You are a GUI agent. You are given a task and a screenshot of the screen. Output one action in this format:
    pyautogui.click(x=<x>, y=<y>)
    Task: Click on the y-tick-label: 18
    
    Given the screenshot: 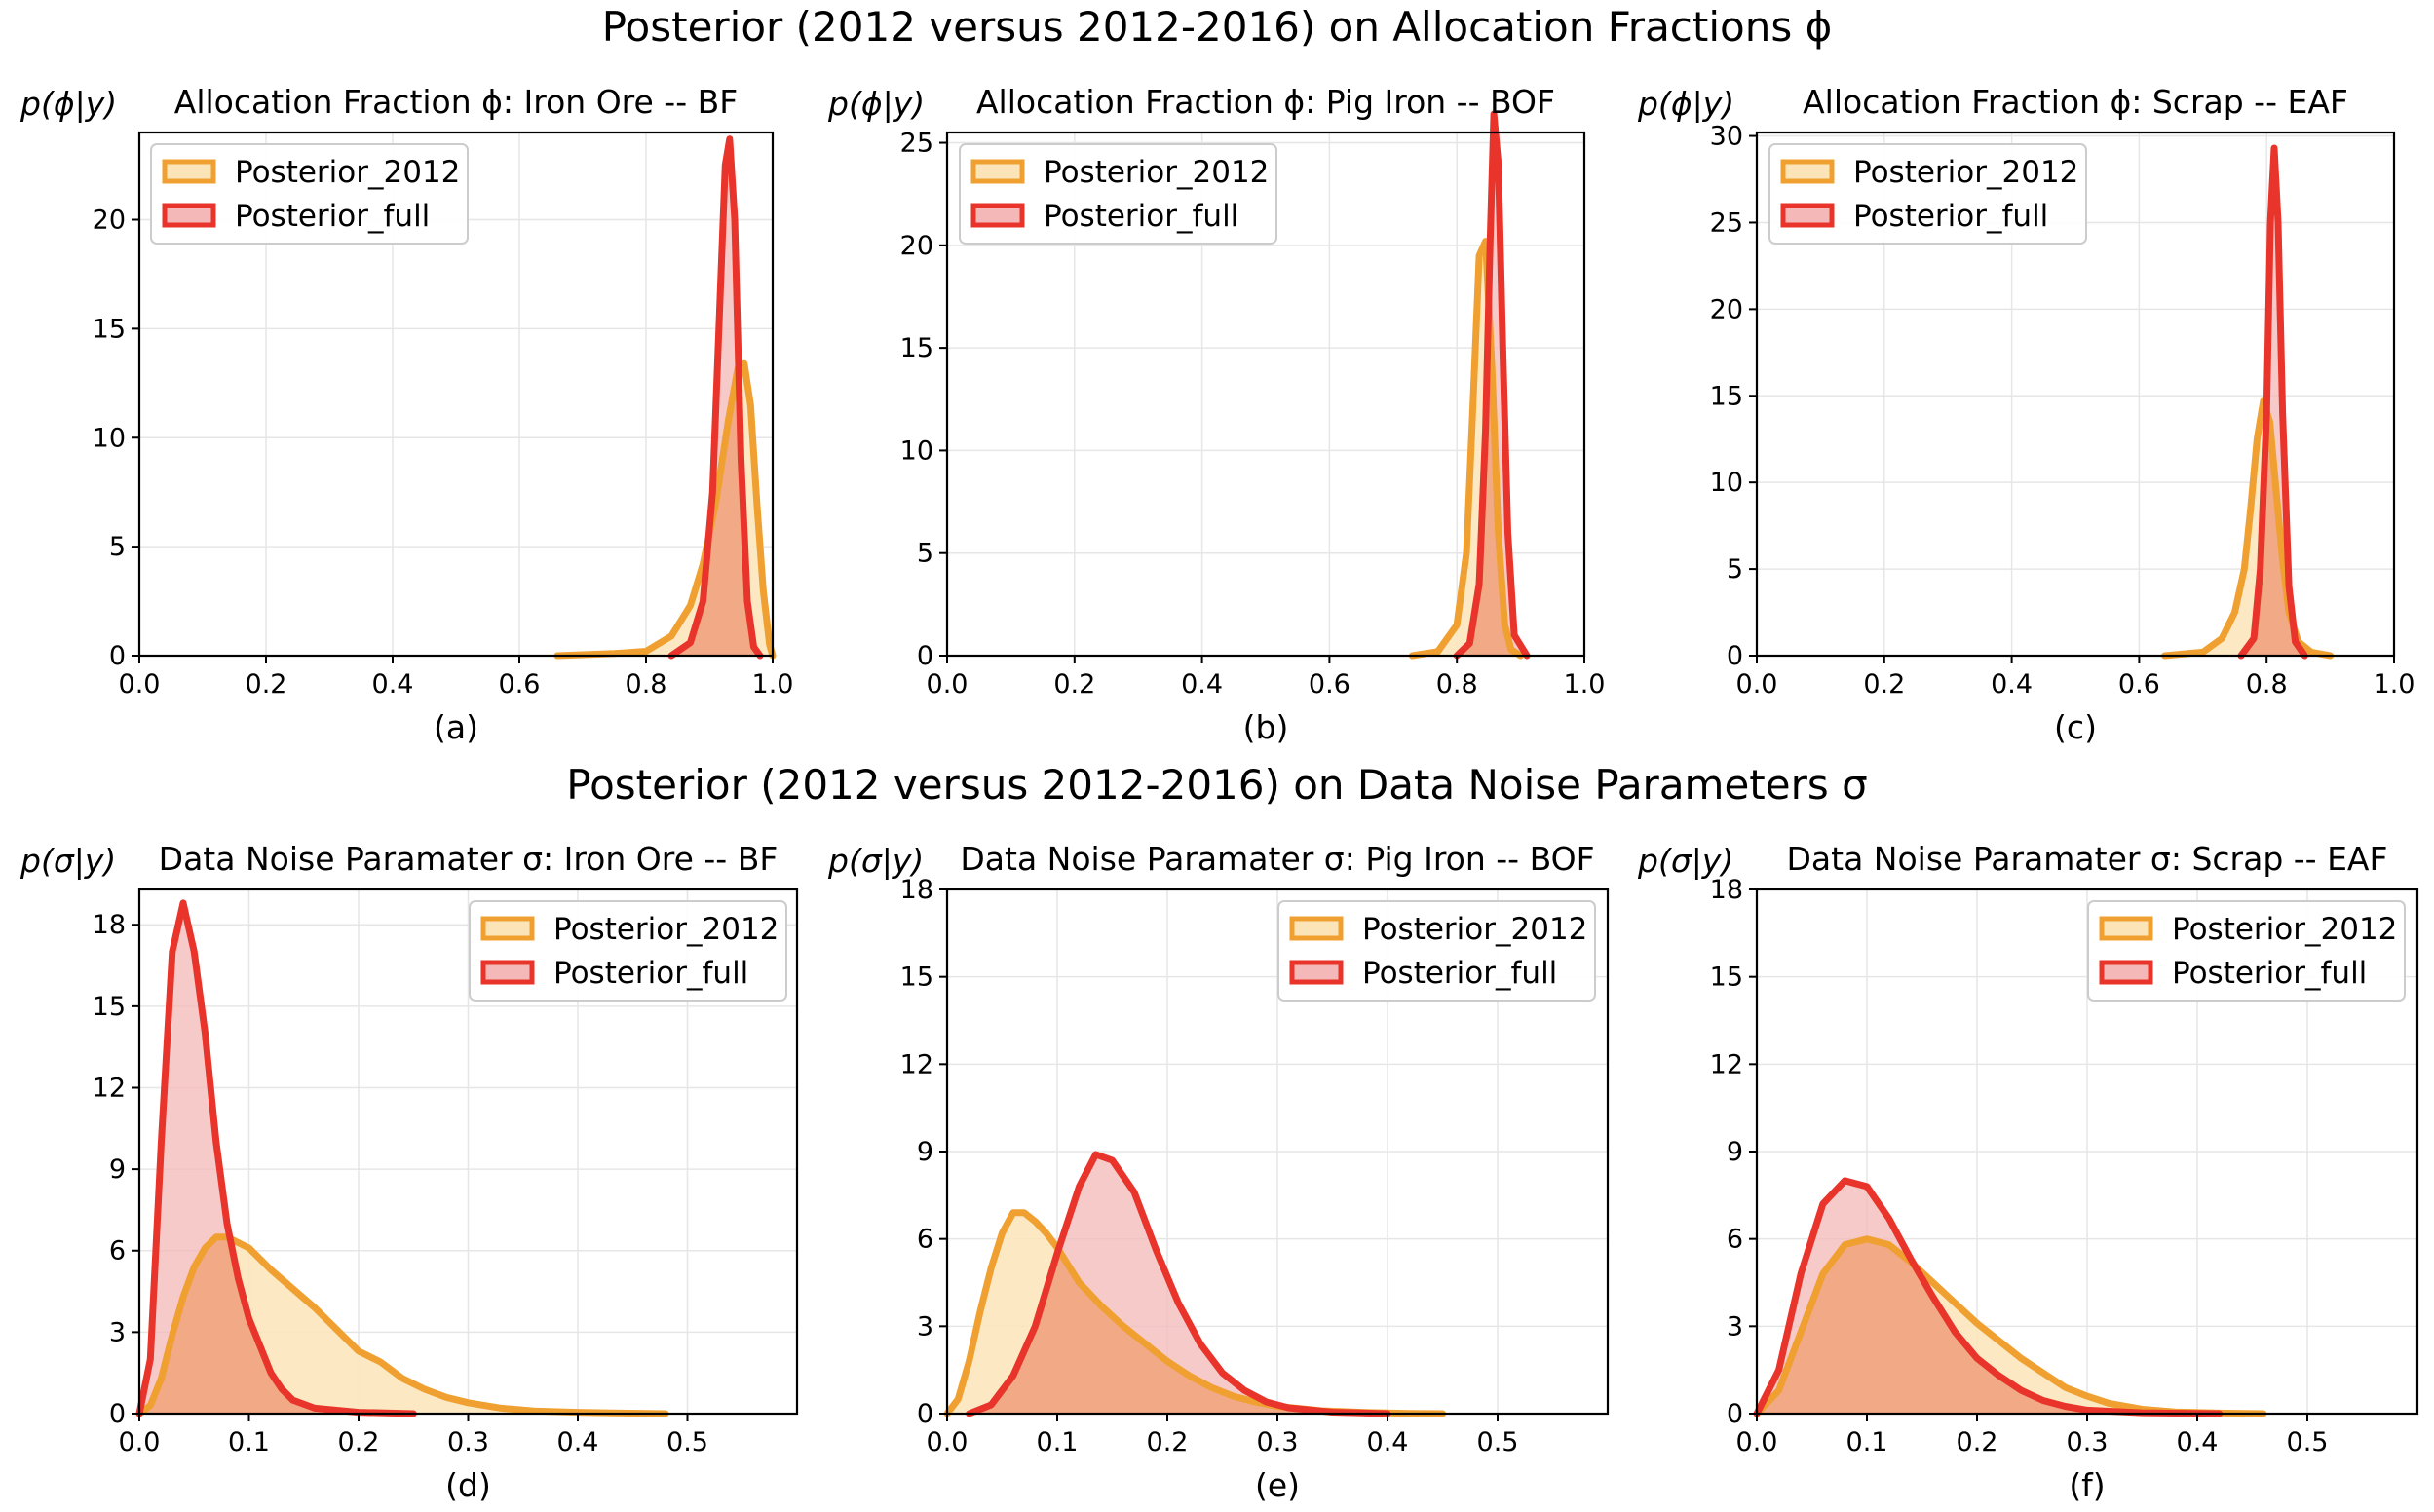 What is the action you would take?
    pyautogui.click(x=1726, y=890)
    